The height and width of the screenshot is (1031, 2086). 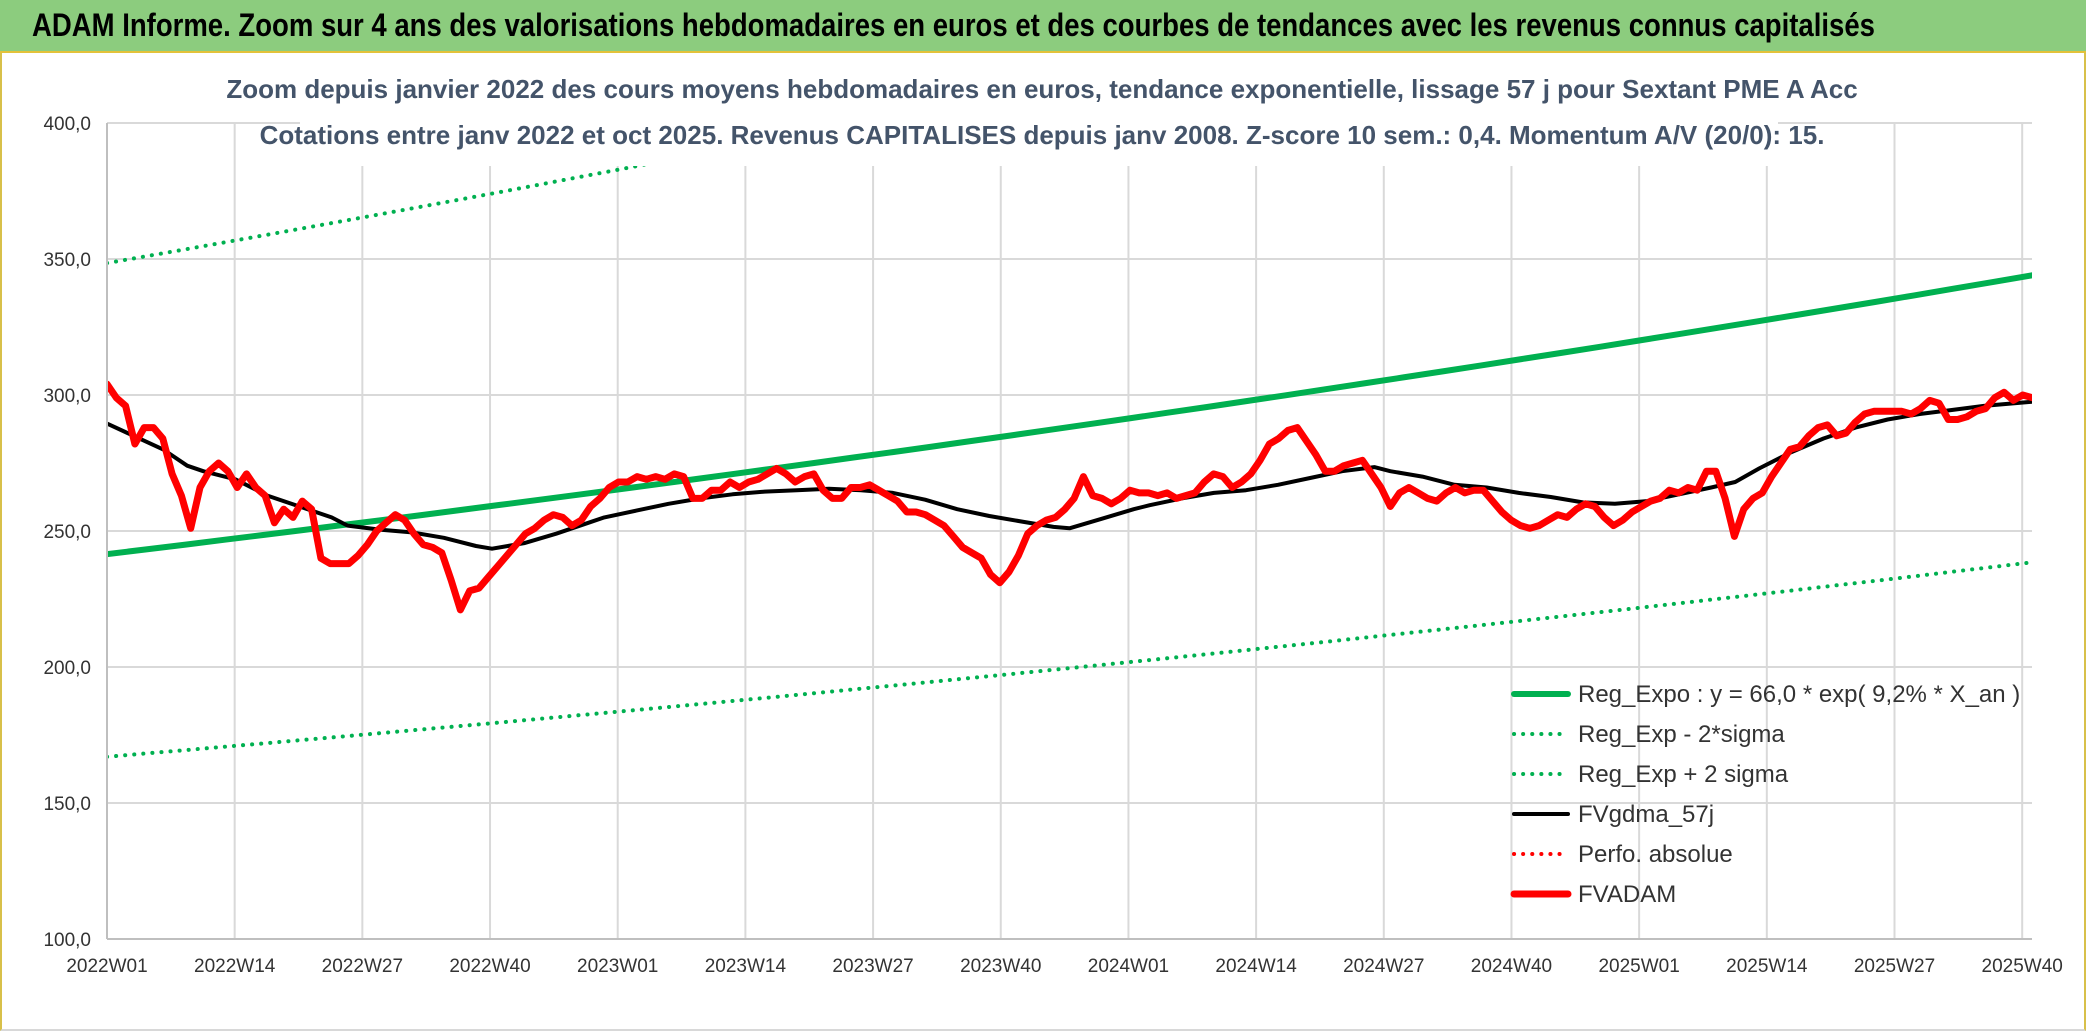 What do you see at coordinates (2022, 966) in the screenshot?
I see `x-tick-label: 2025W40` at bounding box center [2022, 966].